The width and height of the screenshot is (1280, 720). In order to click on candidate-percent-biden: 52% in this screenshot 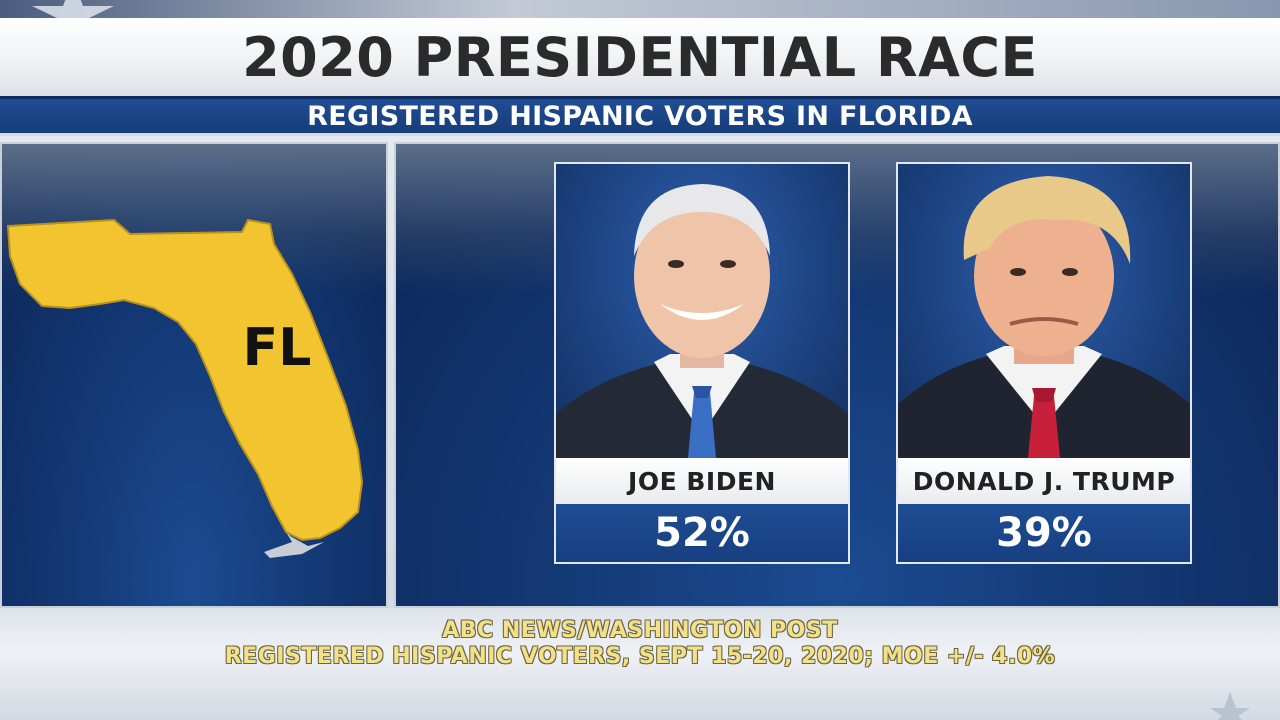, I will do `click(702, 533)`.